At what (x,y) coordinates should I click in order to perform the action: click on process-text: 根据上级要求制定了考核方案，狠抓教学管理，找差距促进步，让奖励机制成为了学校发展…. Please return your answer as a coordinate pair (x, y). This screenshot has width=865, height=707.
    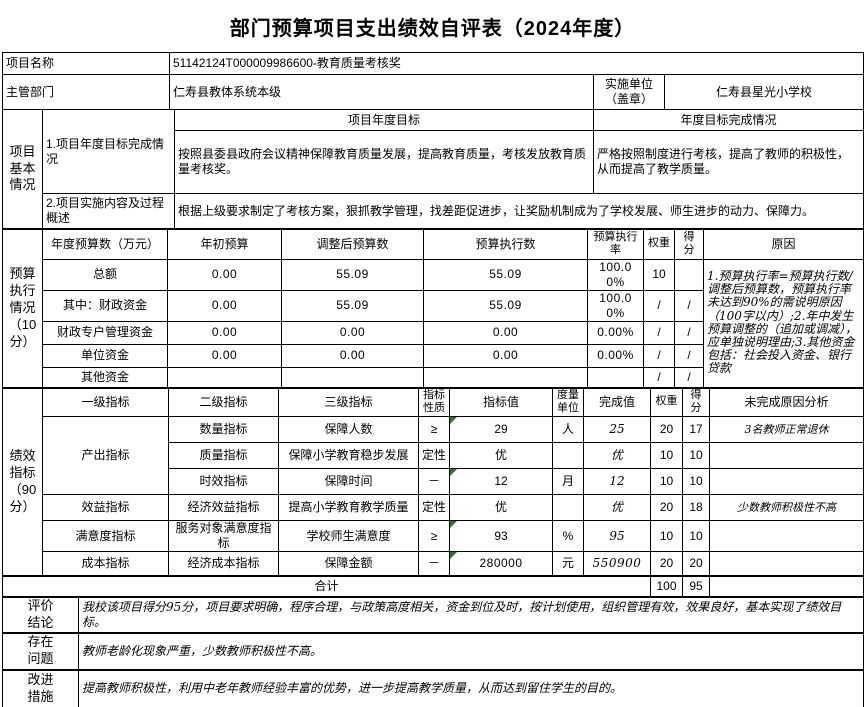
    Looking at the image, I should click on (519, 211).